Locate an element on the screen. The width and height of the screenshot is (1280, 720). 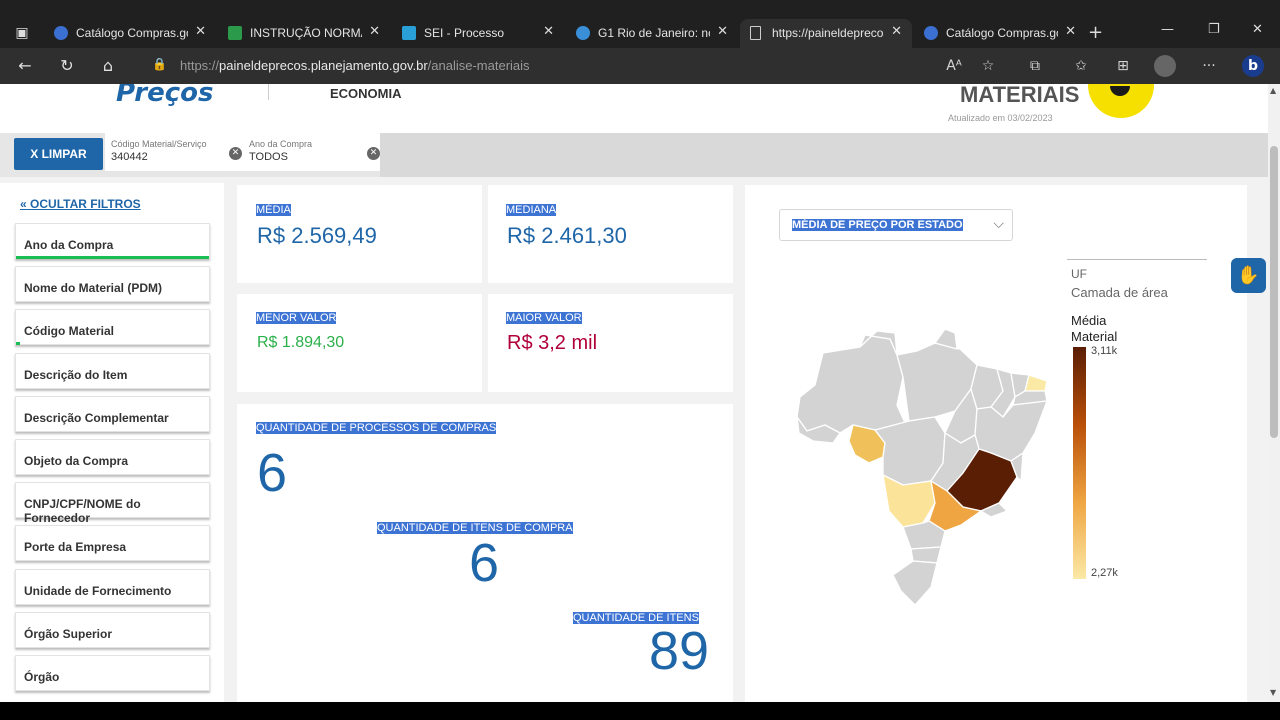
filter-item: Porte da Empresa is located at coordinates (112, 543).